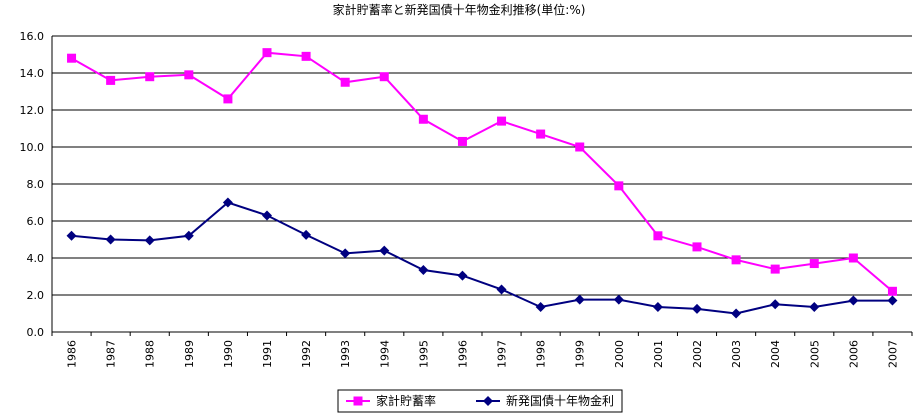 The image size is (919, 414). What do you see at coordinates (736, 354) in the screenshot?
I see `x-tick-label: 2003` at bounding box center [736, 354].